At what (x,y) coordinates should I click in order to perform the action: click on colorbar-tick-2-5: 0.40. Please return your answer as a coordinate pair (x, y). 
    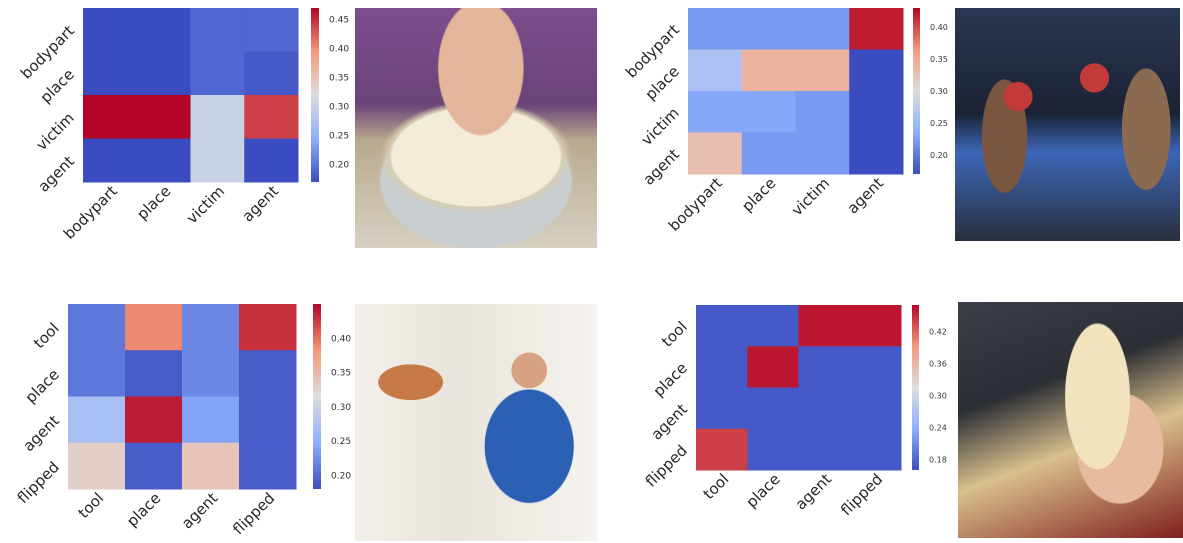
    Looking at the image, I should click on (939, 27).